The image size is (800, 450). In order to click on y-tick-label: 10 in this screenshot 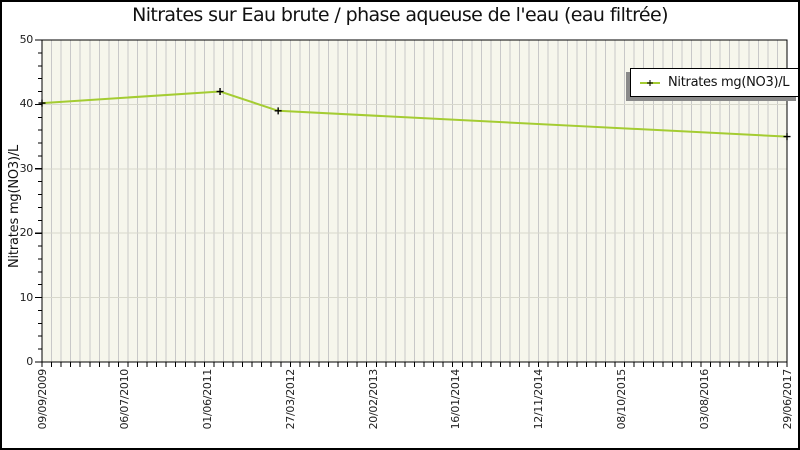, I will do `click(26, 297)`.